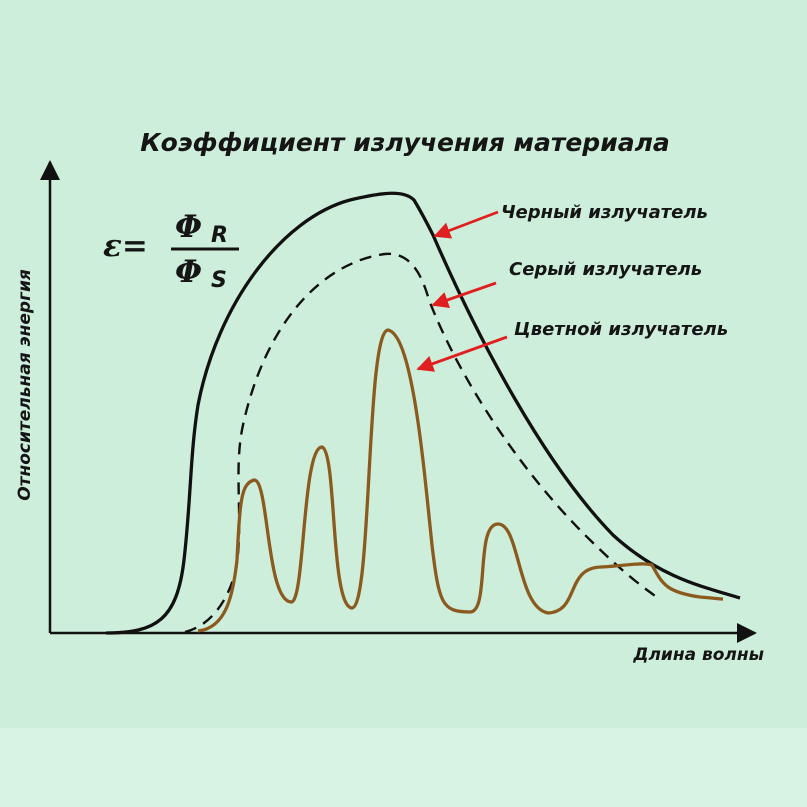  Describe the element at coordinates (25, 385) in the screenshot. I see `y-axis-label: Относительная энергия` at that location.